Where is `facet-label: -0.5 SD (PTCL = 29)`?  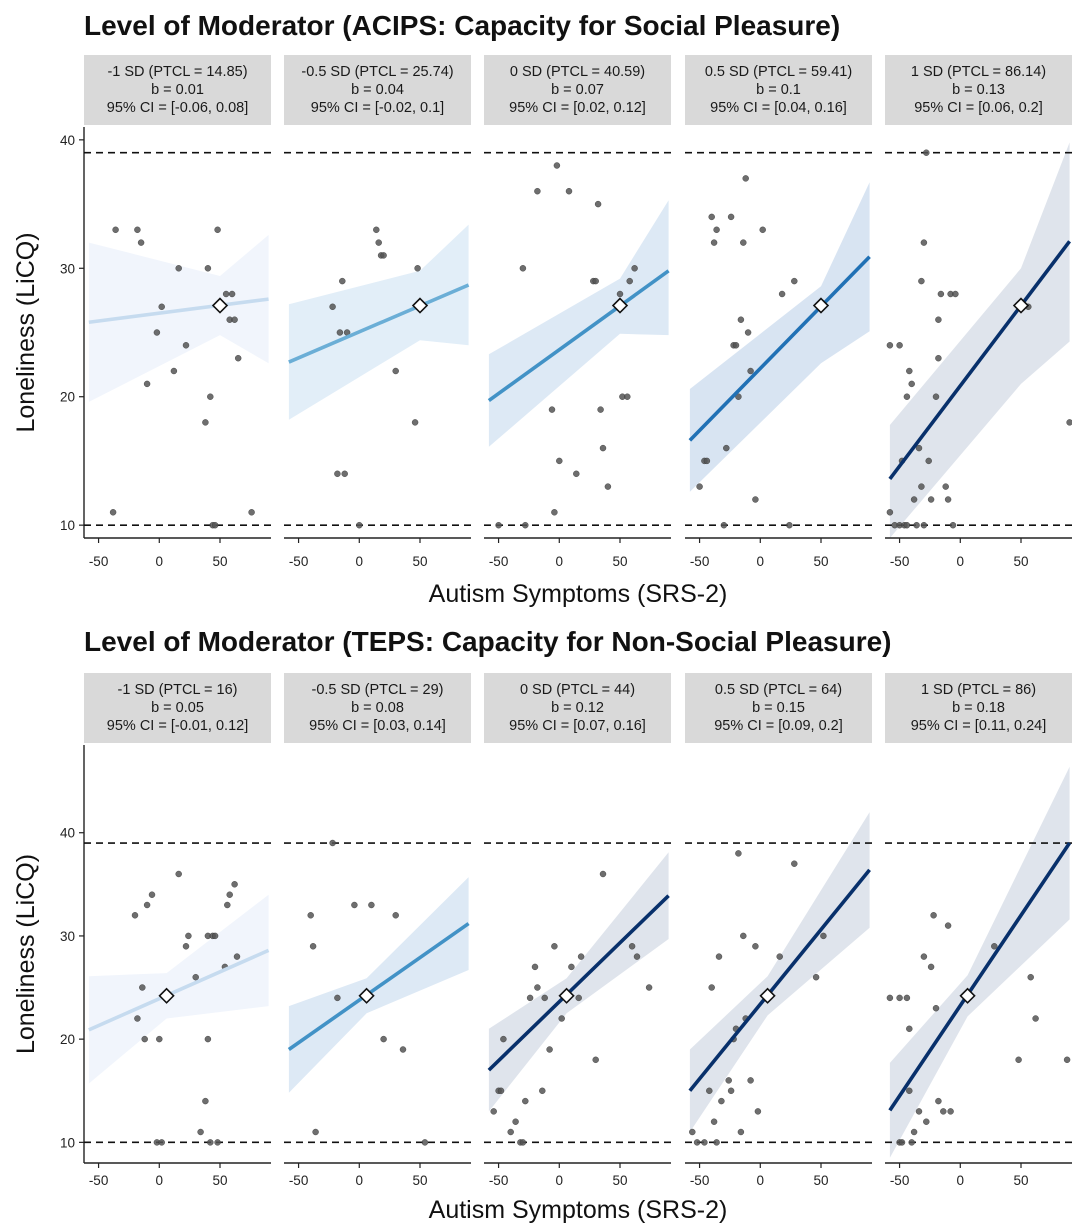 facet-label: -0.5 SD (PTCL = 29) is located at coordinates (377, 690).